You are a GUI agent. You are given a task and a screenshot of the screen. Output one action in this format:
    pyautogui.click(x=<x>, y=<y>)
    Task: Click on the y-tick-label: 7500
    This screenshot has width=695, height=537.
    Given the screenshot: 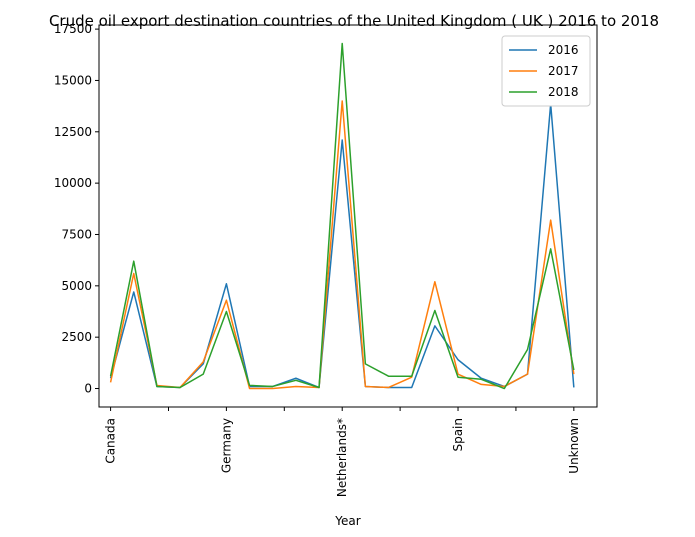 What is the action you would take?
    pyautogui.click(x=76, y=234)
    